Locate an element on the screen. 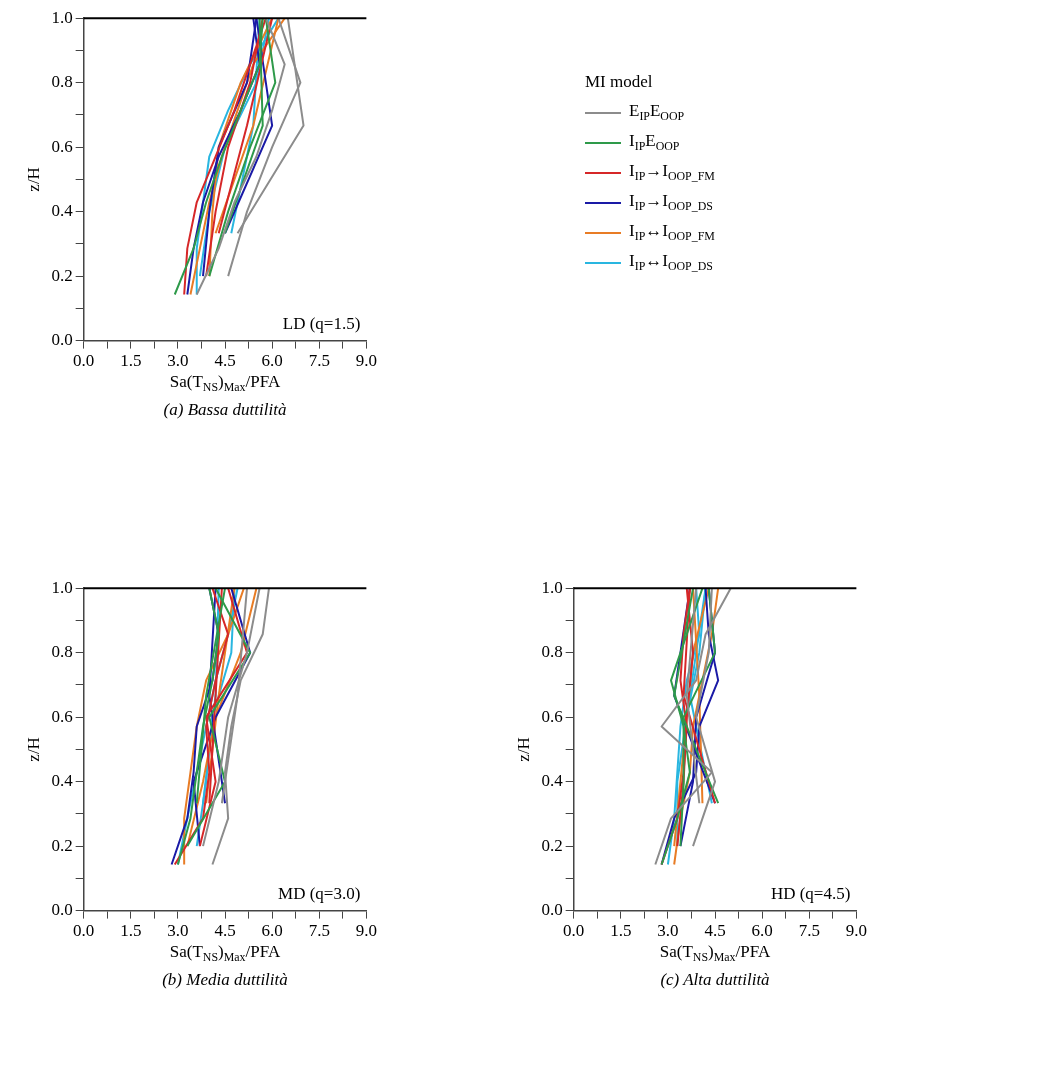  legend-label: I$_{IP}$↔I$_{OOP_DS}$ is located at coordinates (671, 263).